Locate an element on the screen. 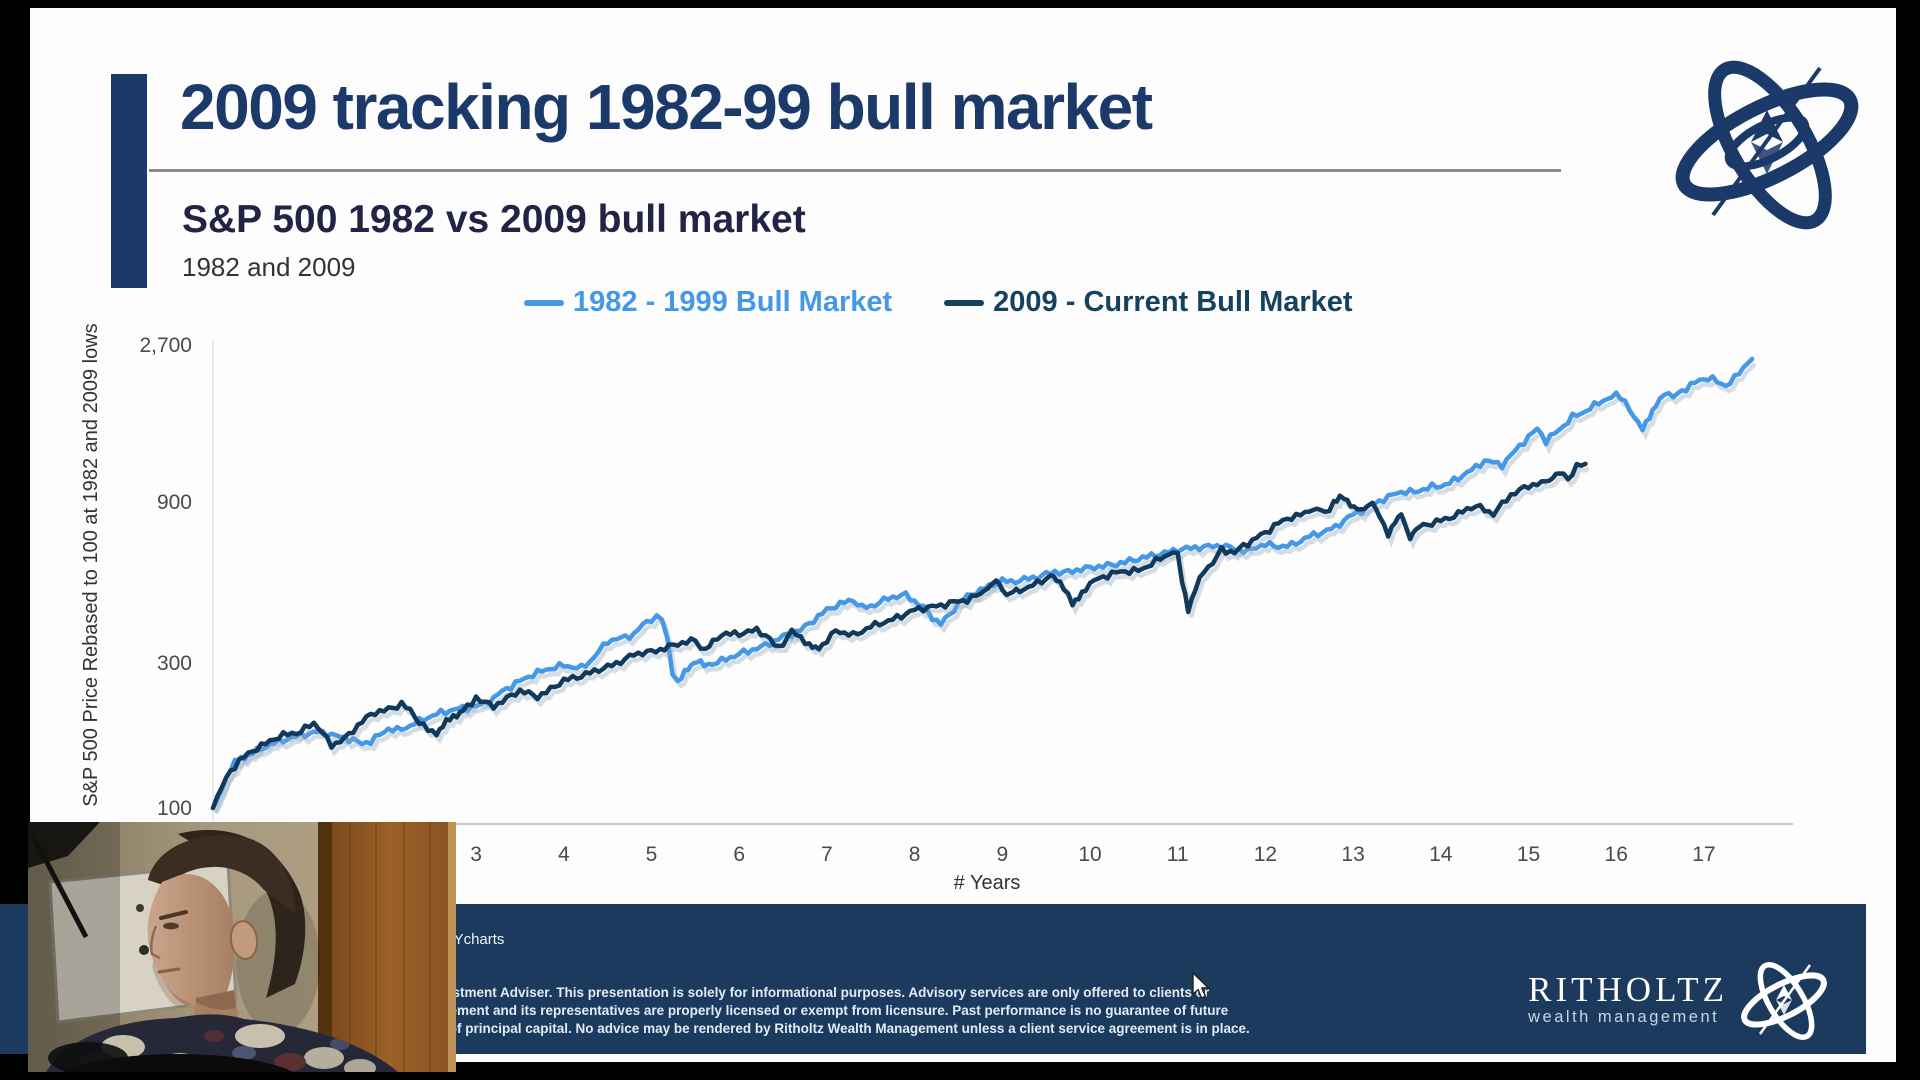 The width and height of the screenshot is (1920, 1080). title-divider is located at coordinates (855, 170).